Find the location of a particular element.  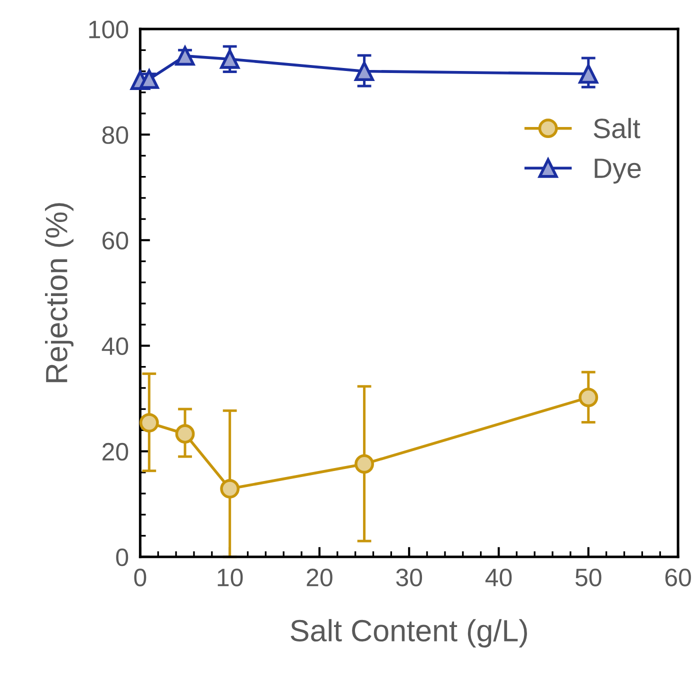

legend-label: Dye is located at coordinates (617, 171).